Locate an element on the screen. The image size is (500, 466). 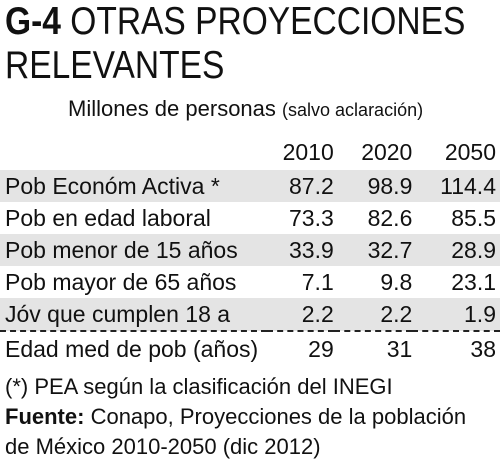
cell-value: 33.9 is located at coordinates (300, 250).